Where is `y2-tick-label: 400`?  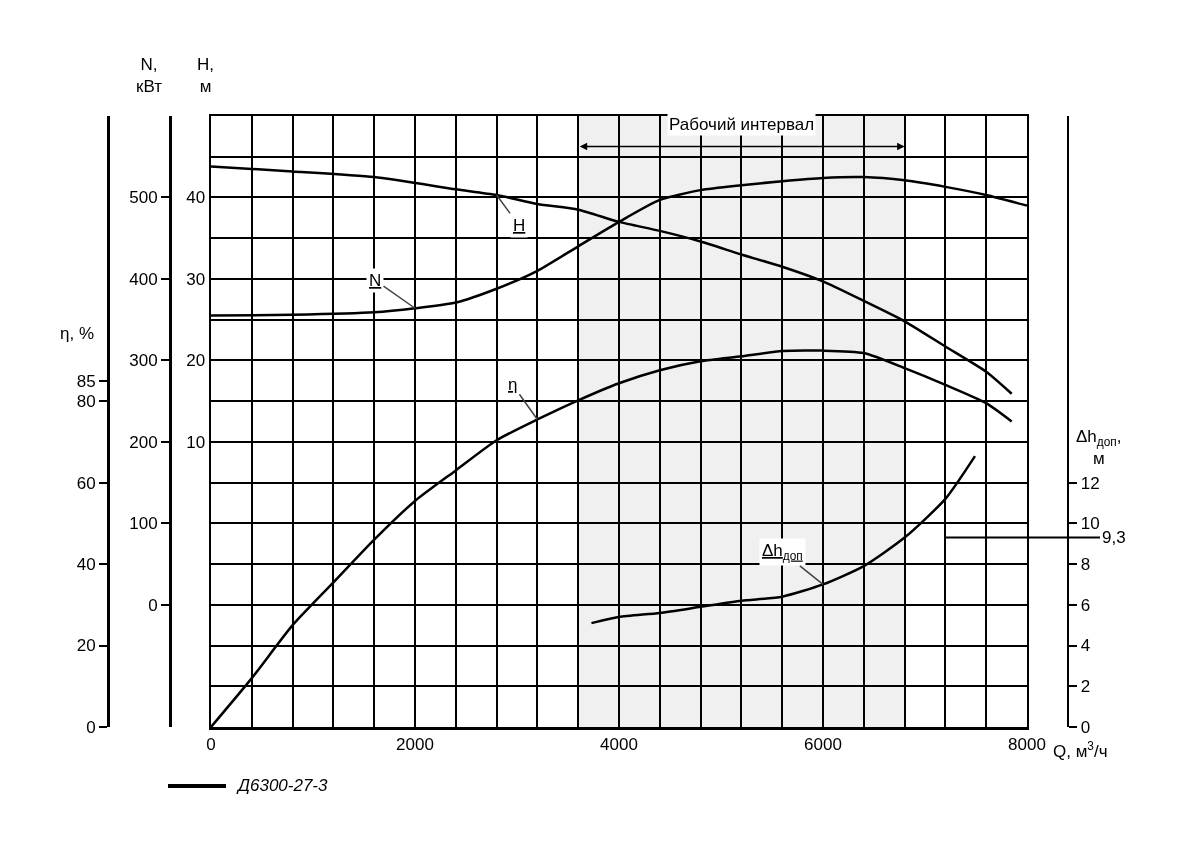
y2-tick-label: 400 is located at coordinates (143, 279).